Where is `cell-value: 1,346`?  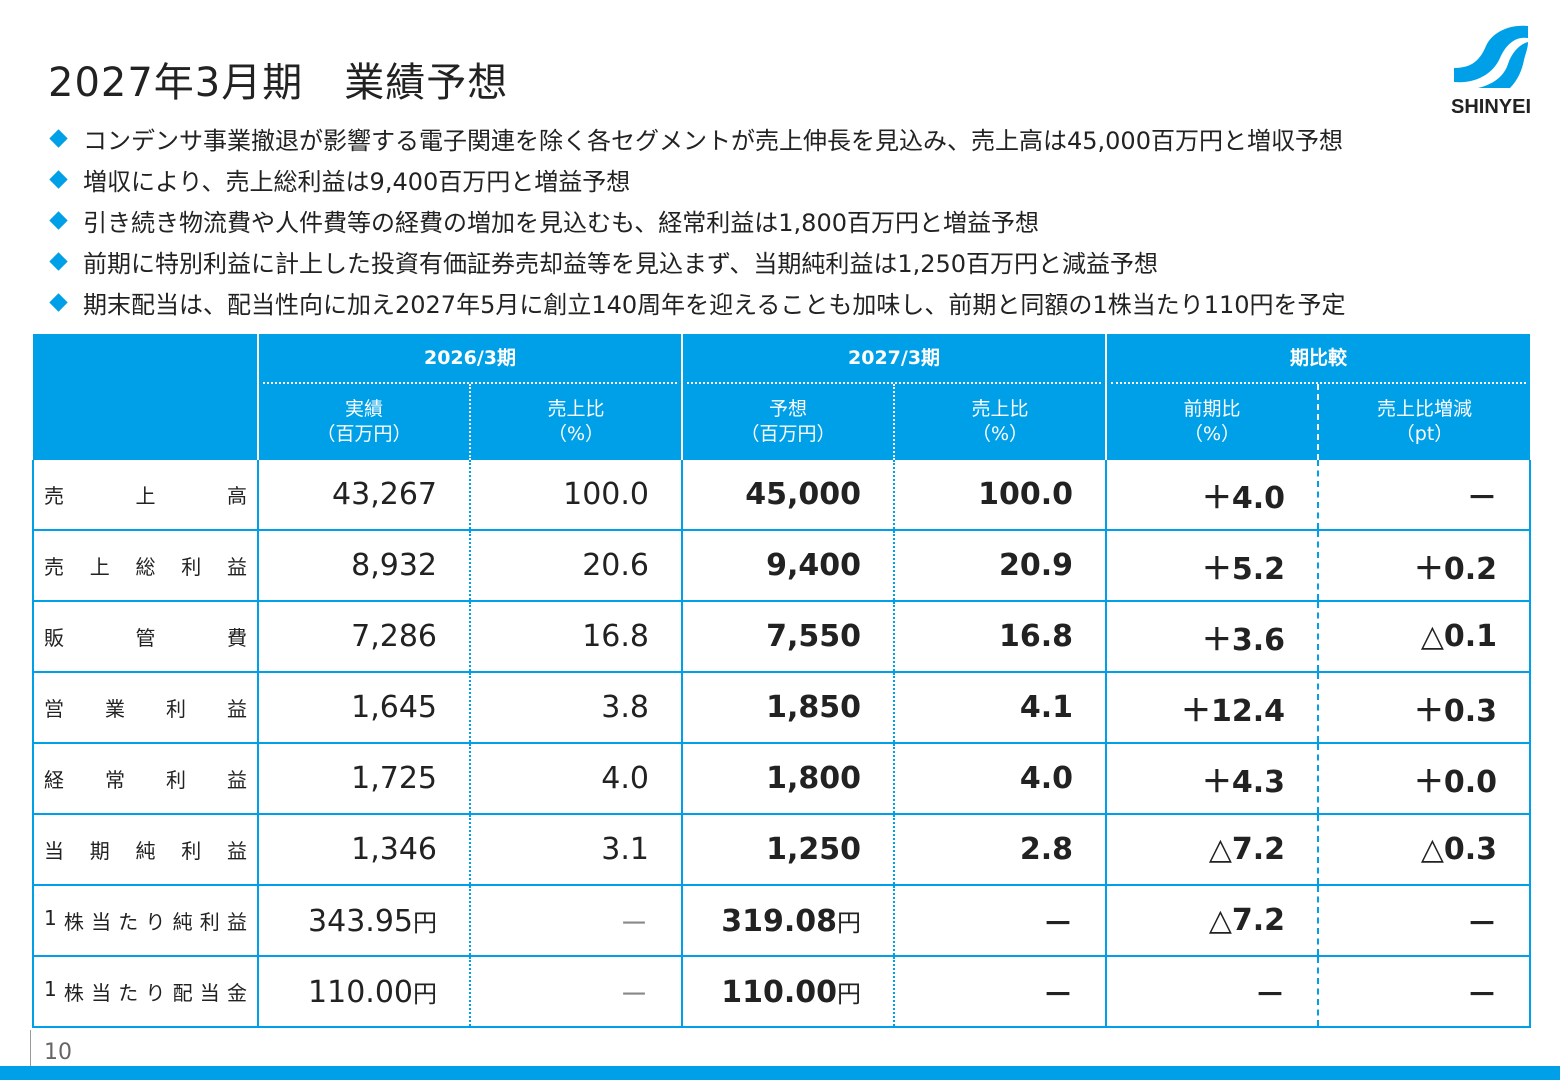 cell-value: 1,346 is located at coordinates (364, 850).